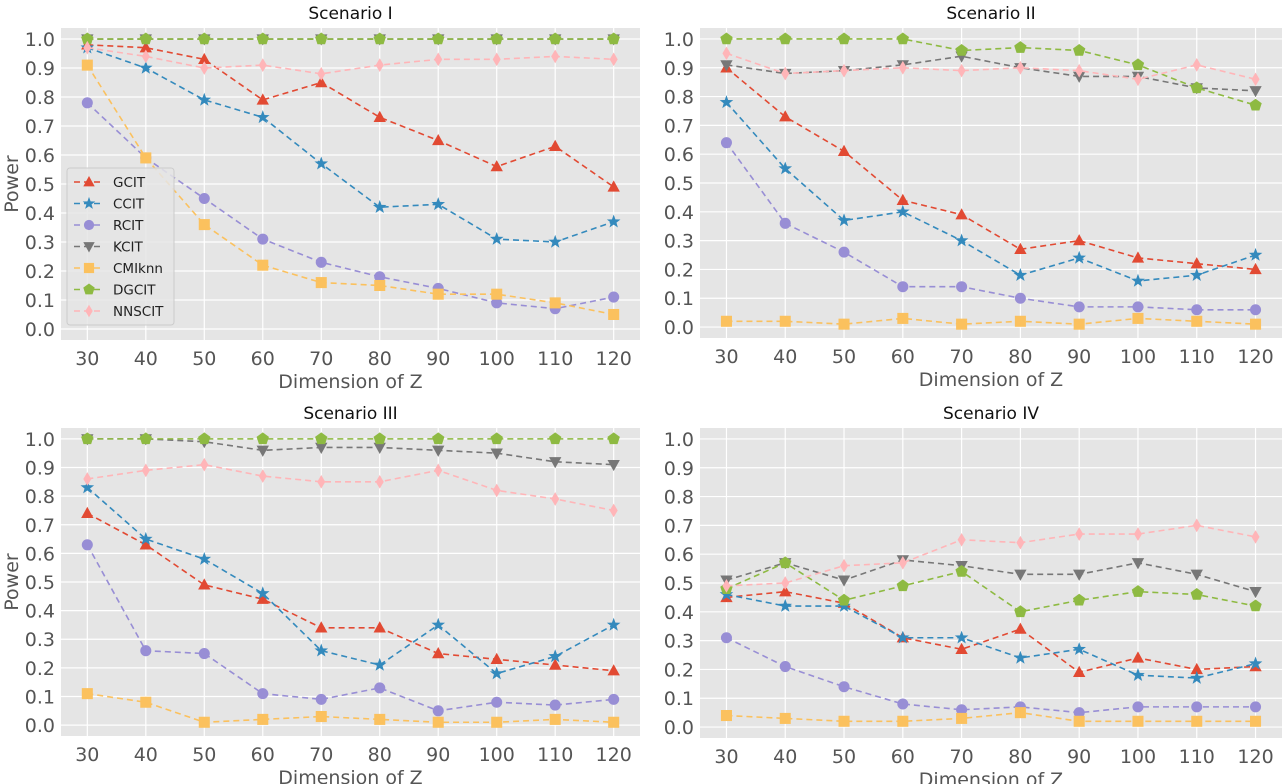 The height and width of the screenshot is (784, 1285). I want to click on series-line-ccit, so click(990, 191).